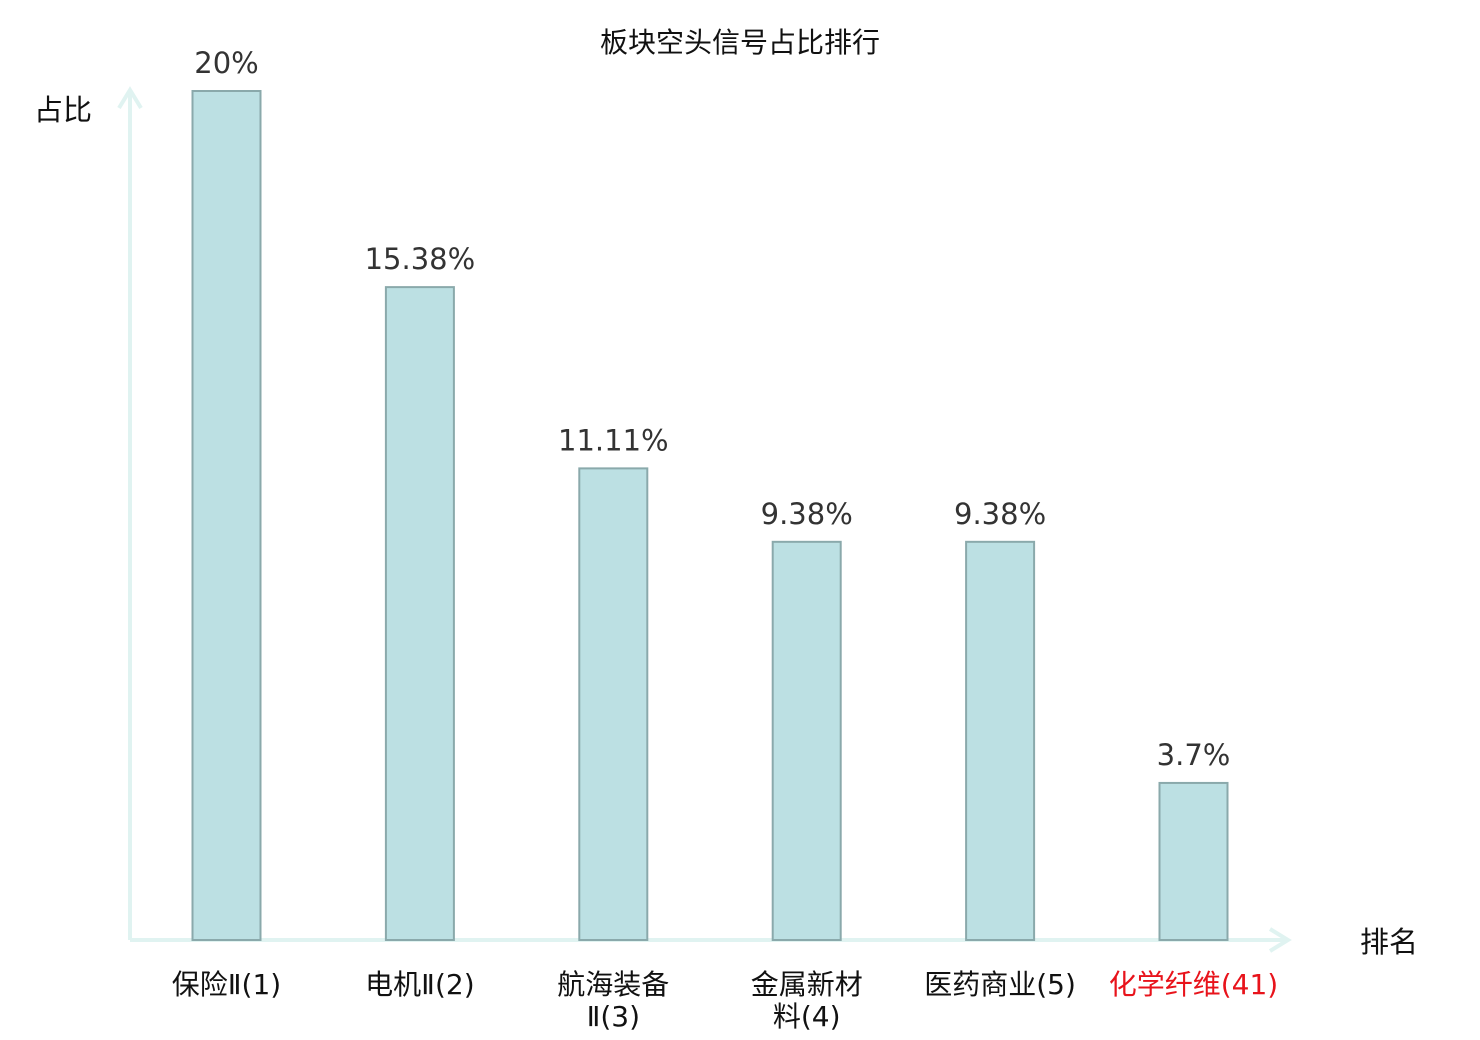  I want to click on category-label-2: 电机Ⅱ(2), so click(419, 984).